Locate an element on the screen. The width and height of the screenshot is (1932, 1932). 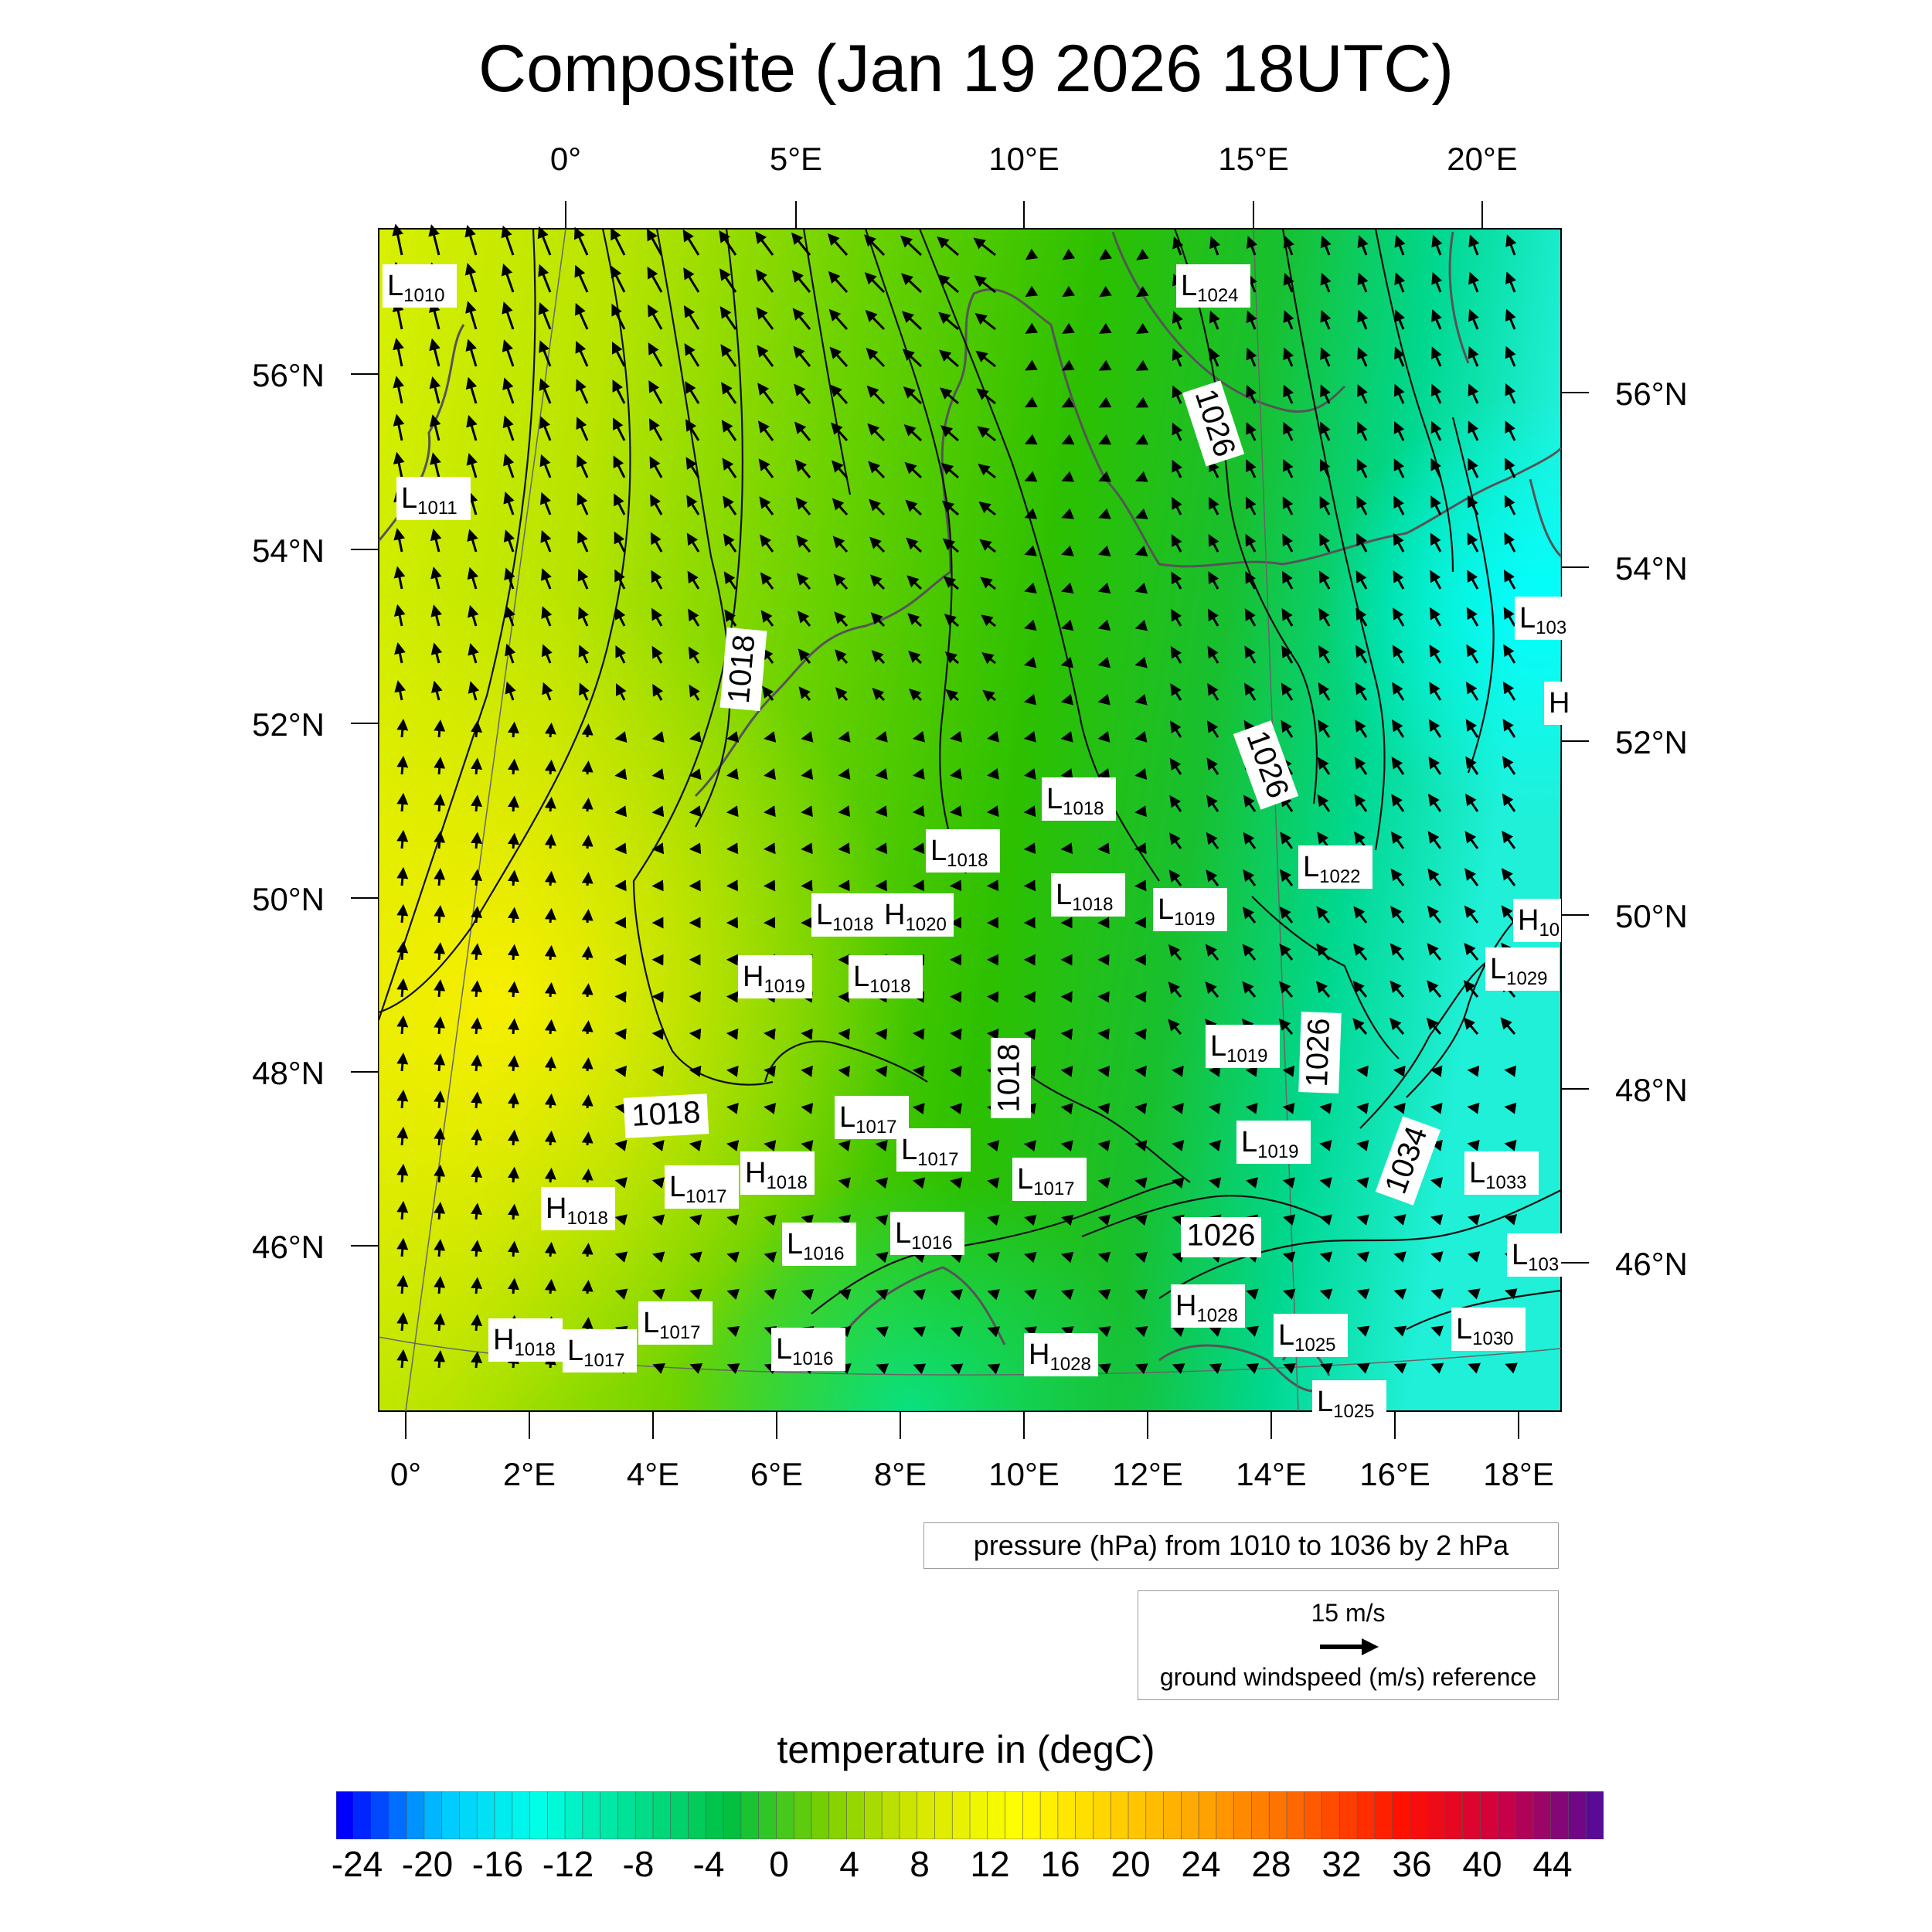
right-axis: 56°N 54°N 52°N 50°N 48°N 46°N is located at coordinates (1652, 829).